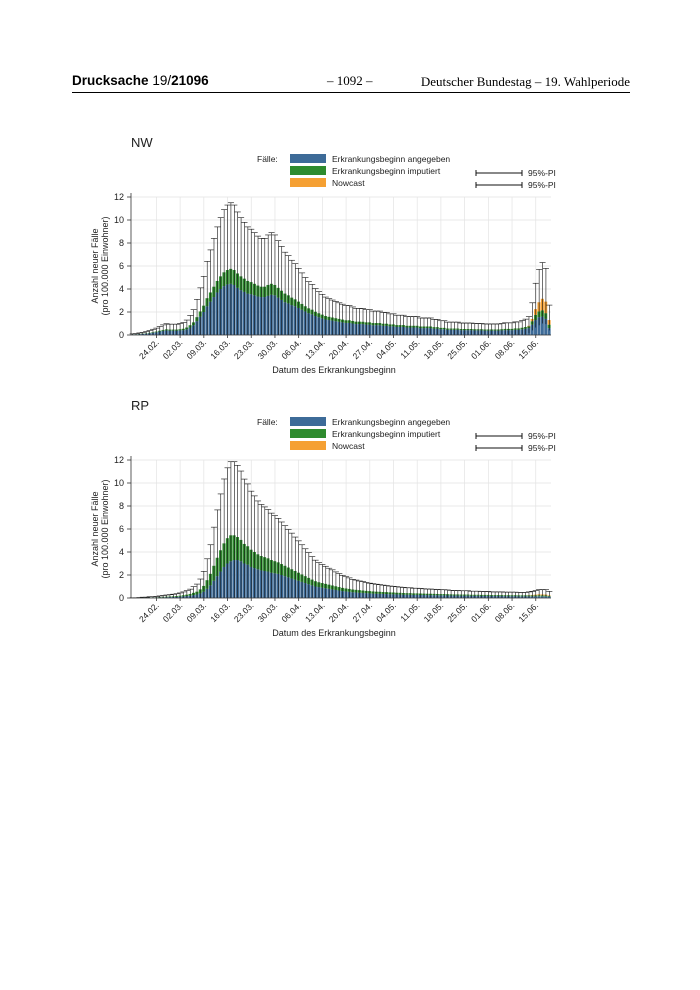 This screenshot has height=990, width=700. I want to click on document-number: Drucksache 19/21096, so click(140, 80).